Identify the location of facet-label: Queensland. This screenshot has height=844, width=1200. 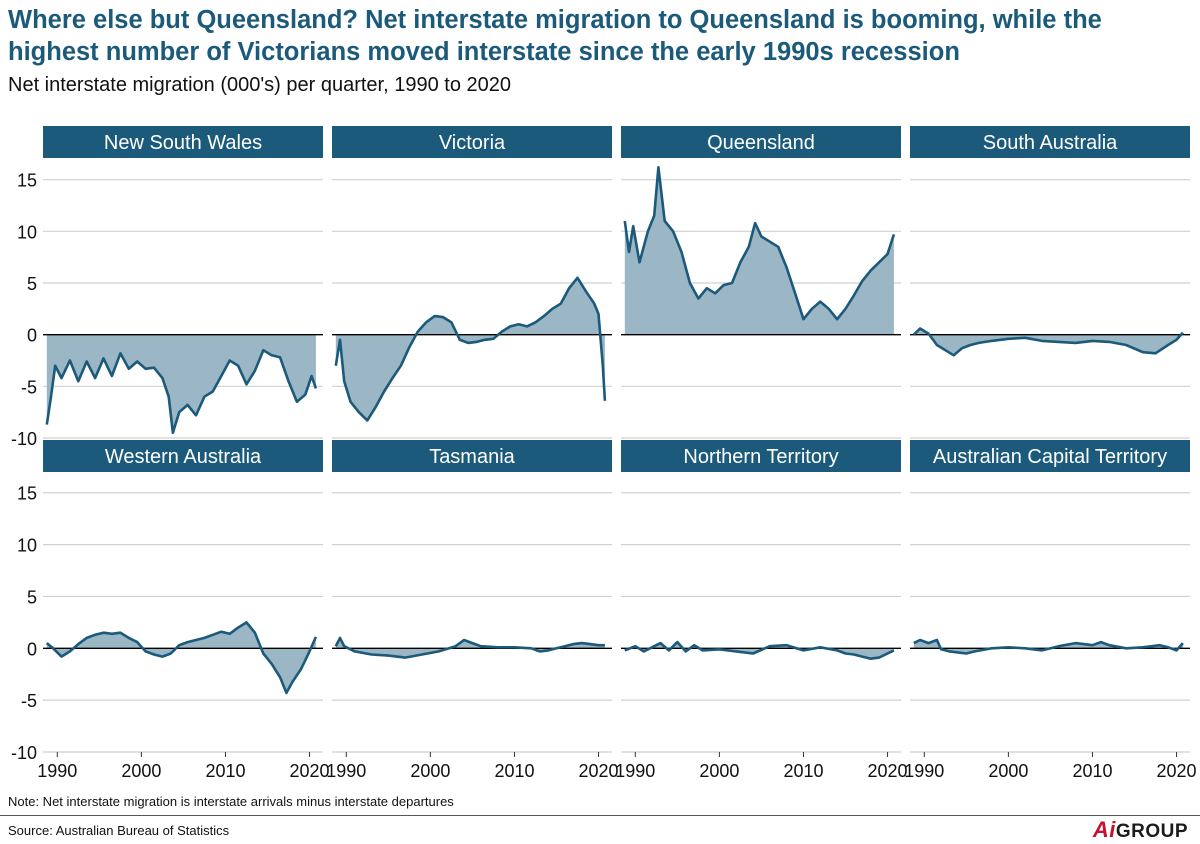
(761, 143).